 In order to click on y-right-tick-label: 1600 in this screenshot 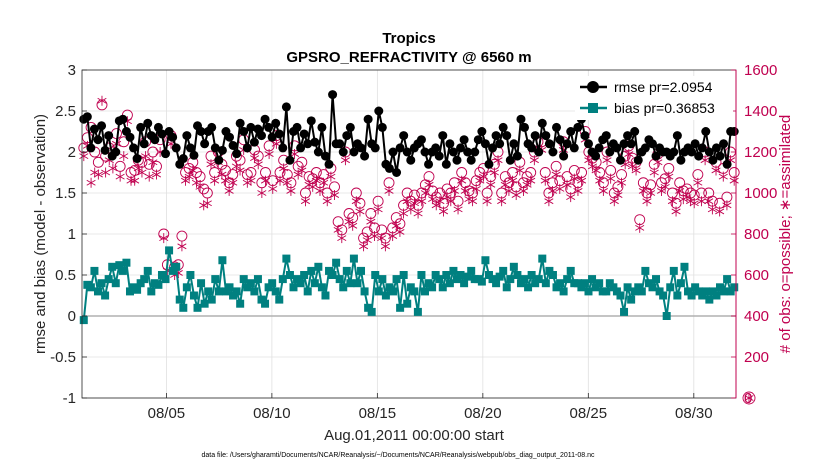, I will do `click(760, 70)`.